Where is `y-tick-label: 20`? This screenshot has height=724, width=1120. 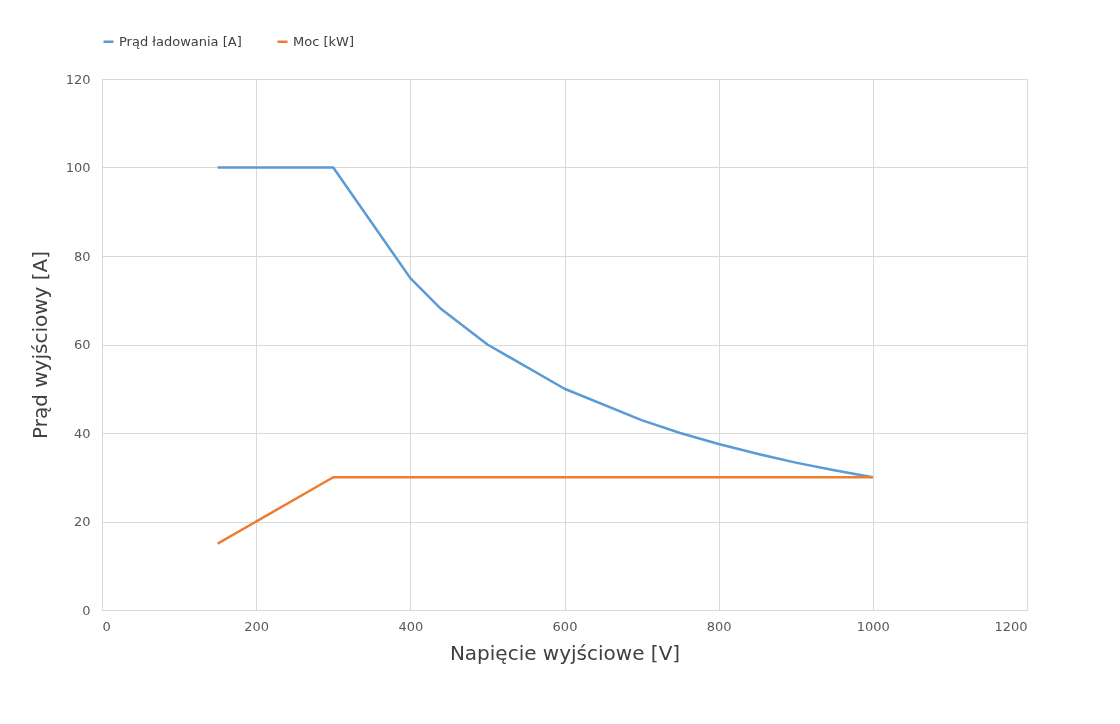 y-tick-label: 20 is located at coordinates (82, 521).